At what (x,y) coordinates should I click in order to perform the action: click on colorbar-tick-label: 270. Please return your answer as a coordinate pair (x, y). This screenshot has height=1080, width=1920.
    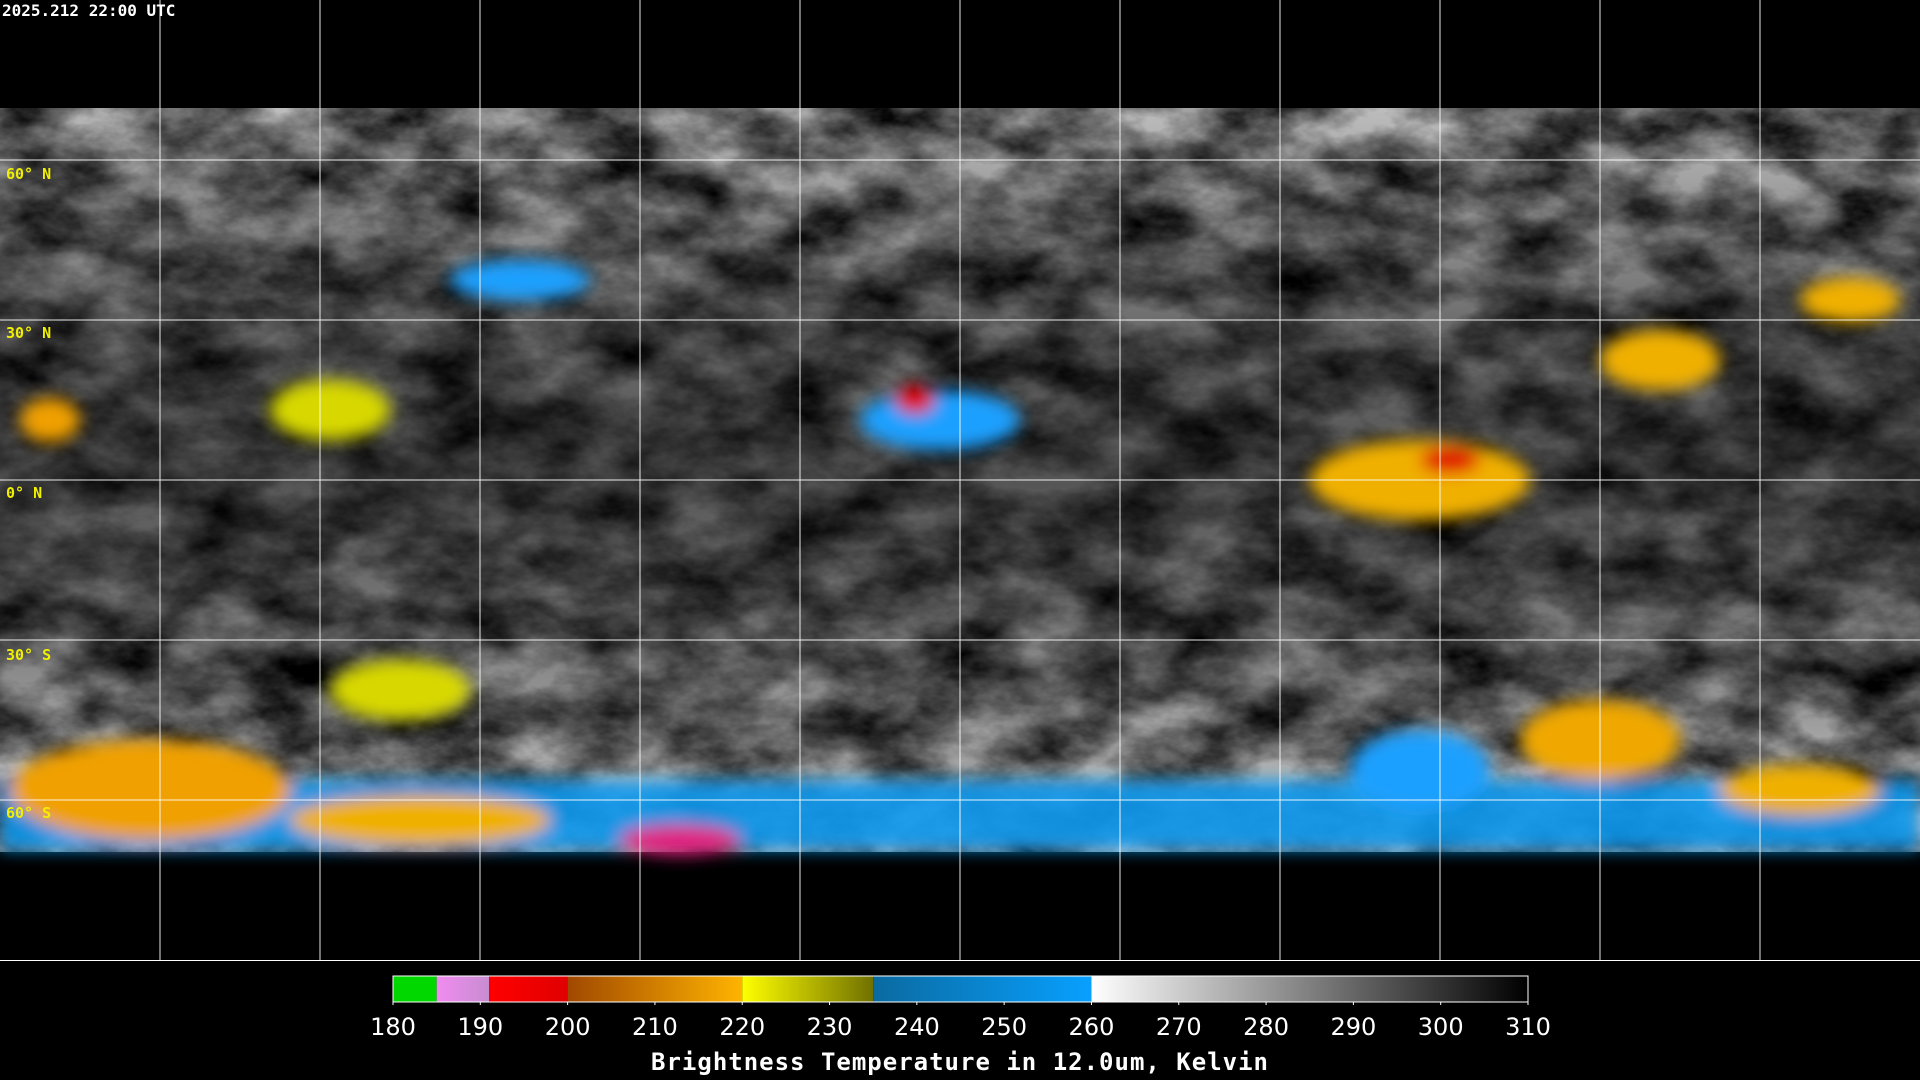
    Looking at the image, I should click on (1179, 1027).